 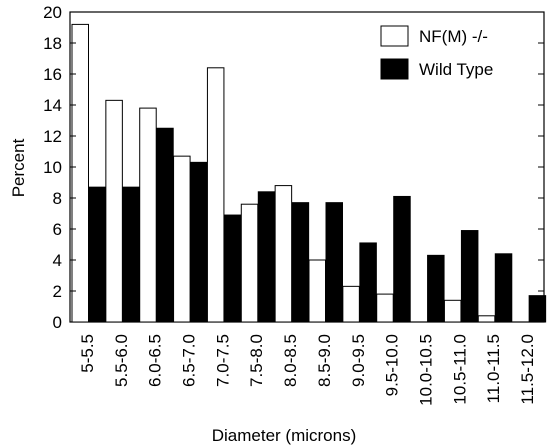 What do you see at coordinates (52, 12) in the screenshot?
I see `y-tick-label: 20` at bounding box center [52, 12].